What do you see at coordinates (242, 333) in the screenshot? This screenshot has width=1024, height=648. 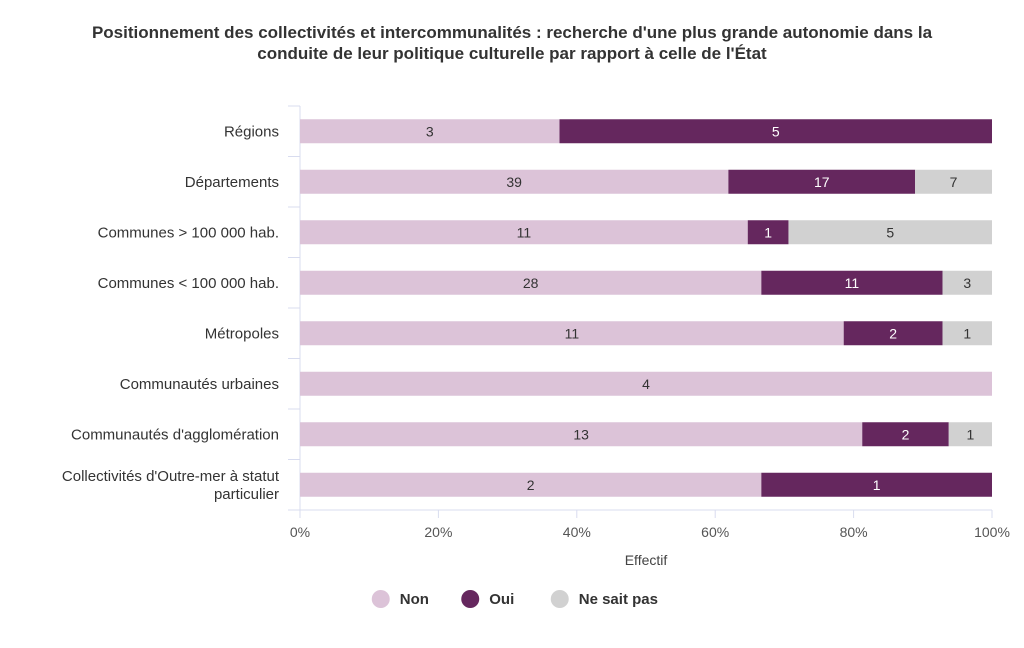 I see `category-label: Métropoles` at bounding box center [242, 333].